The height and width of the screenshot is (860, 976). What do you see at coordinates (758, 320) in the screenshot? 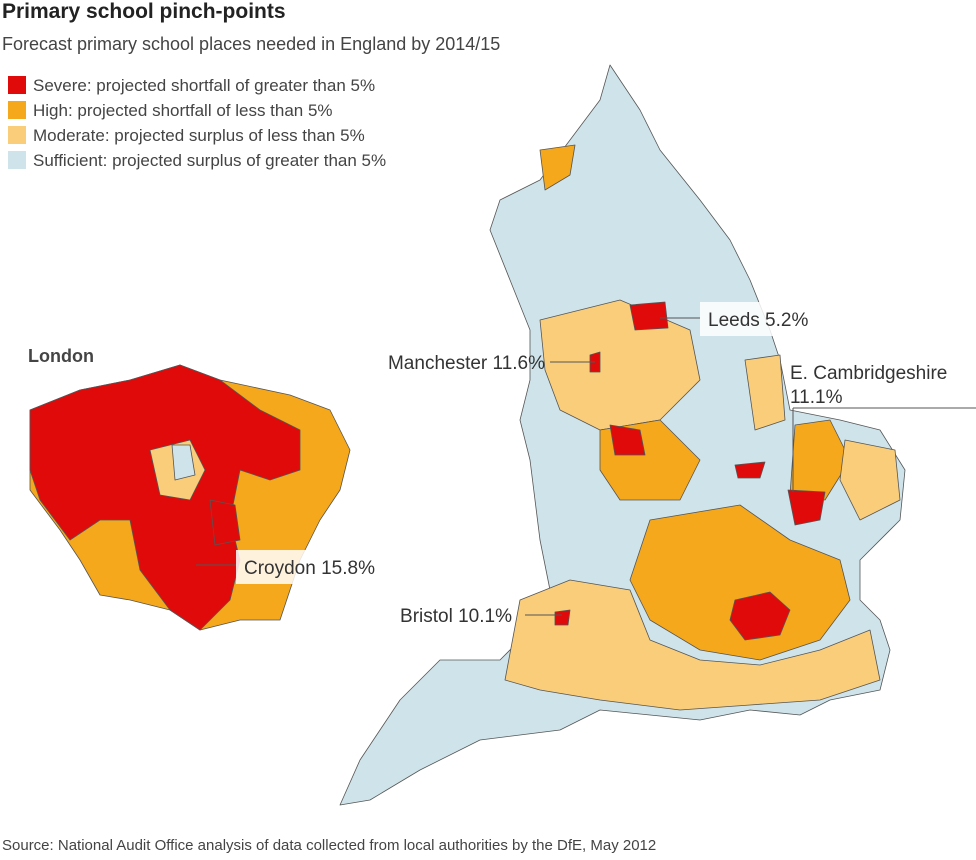
I see `callout: Leeds 5.2%` at bounding box center [758, 320].